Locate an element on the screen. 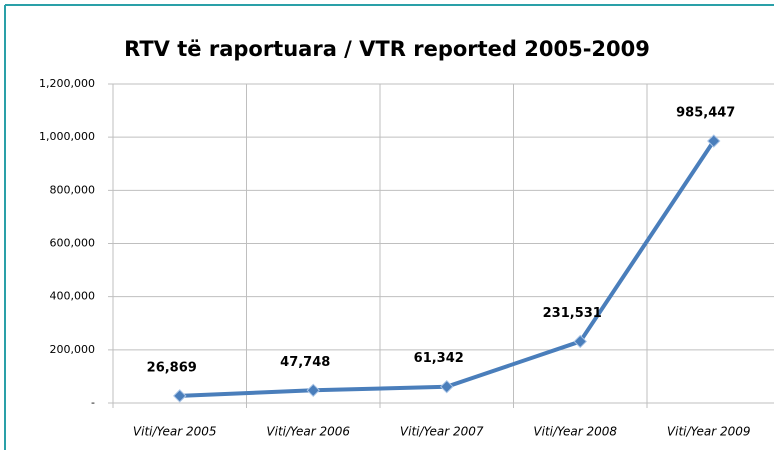 This screenshot has height=450, width=774. x-tick-label: Viti/Year 2008 is located at coordinates (575, 432).